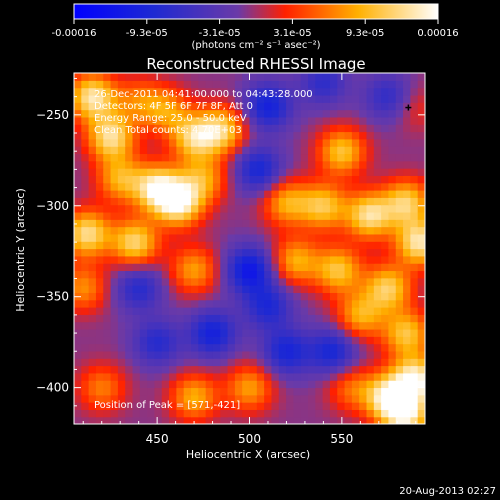 The image size is (500, 500). I want to click on peak-position-label: Position of Peak = [571,-421], so click(167, 405).